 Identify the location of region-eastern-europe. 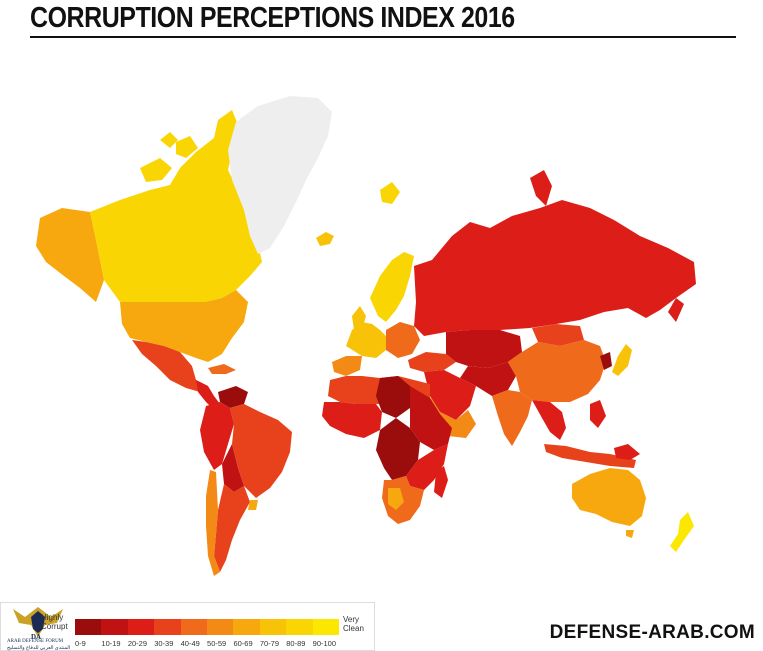
(403, 340).